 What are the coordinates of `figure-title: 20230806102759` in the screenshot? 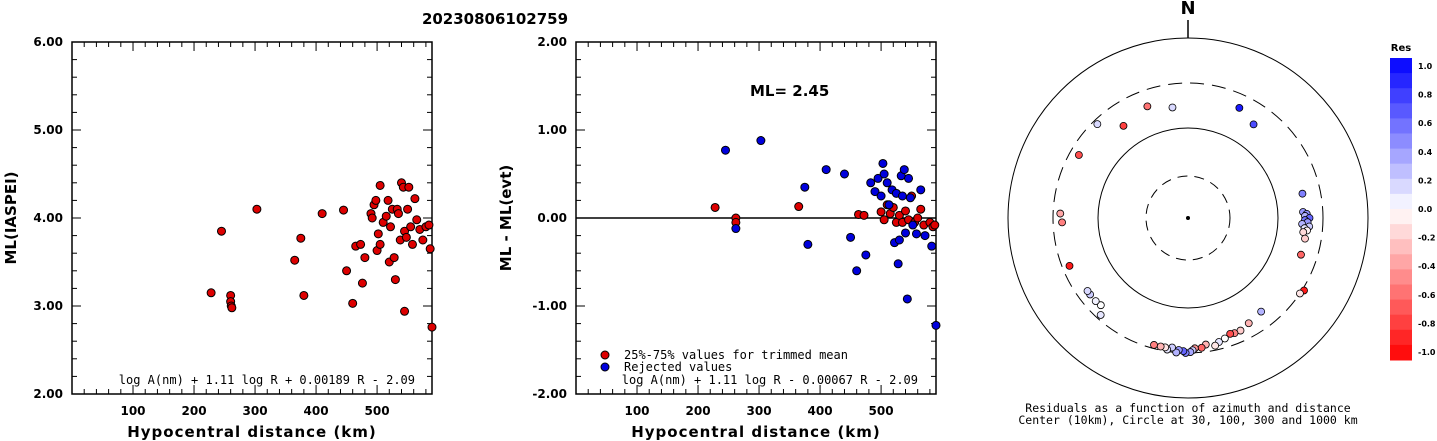 It's located at (495, 19).